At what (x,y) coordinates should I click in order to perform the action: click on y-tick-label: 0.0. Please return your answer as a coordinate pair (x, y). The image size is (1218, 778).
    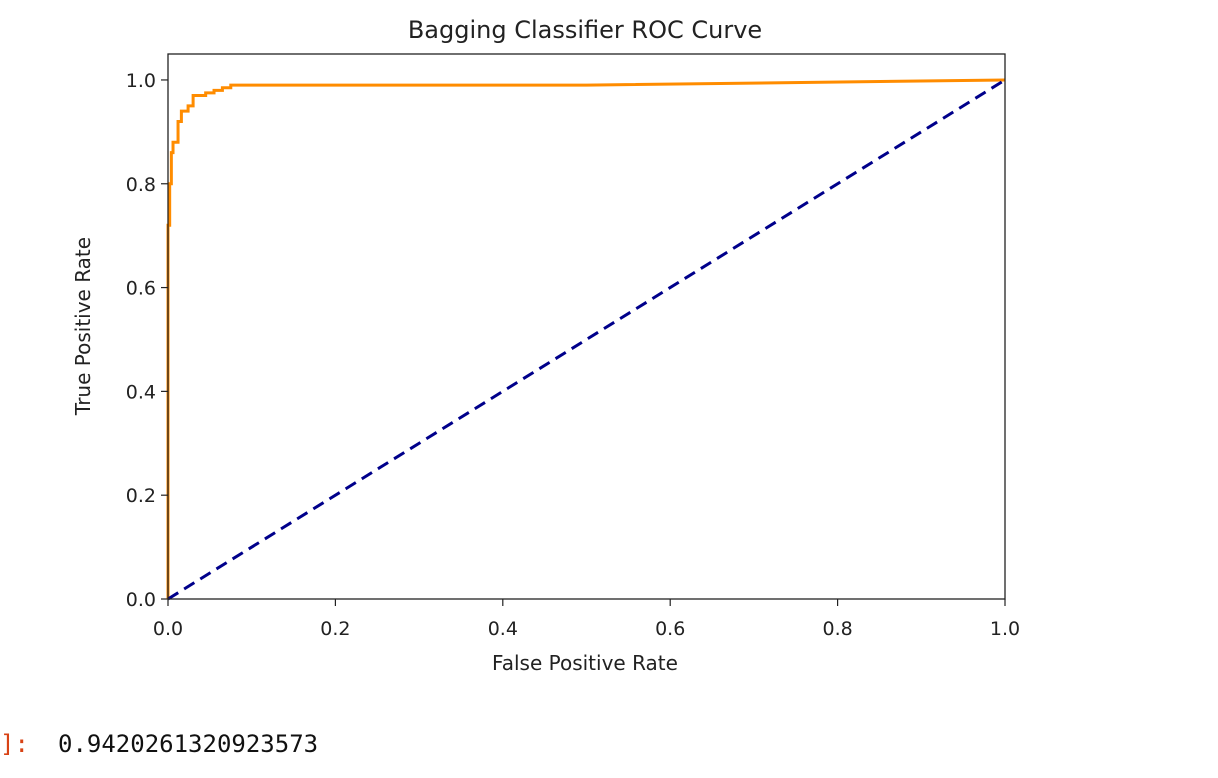
    Looking at the image, I should click on (141, 600).